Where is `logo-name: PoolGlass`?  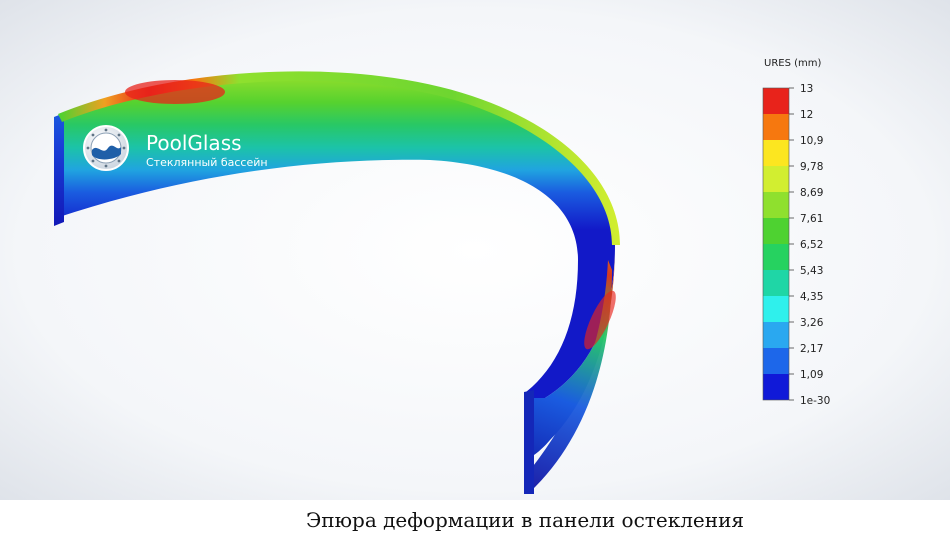
logo-name: PoolGlass is located at coordinates (194, 143).